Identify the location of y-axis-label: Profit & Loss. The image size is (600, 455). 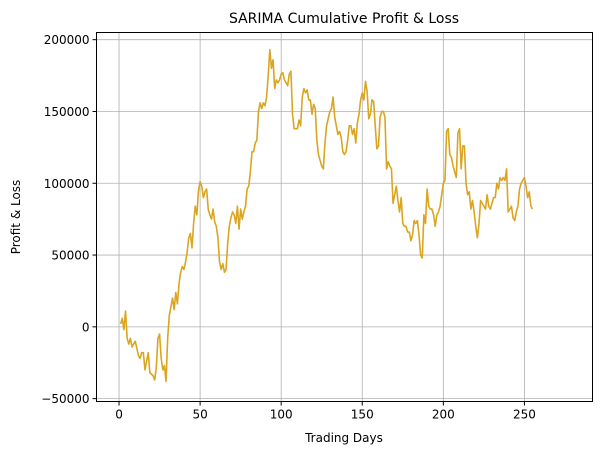
(16, 217).